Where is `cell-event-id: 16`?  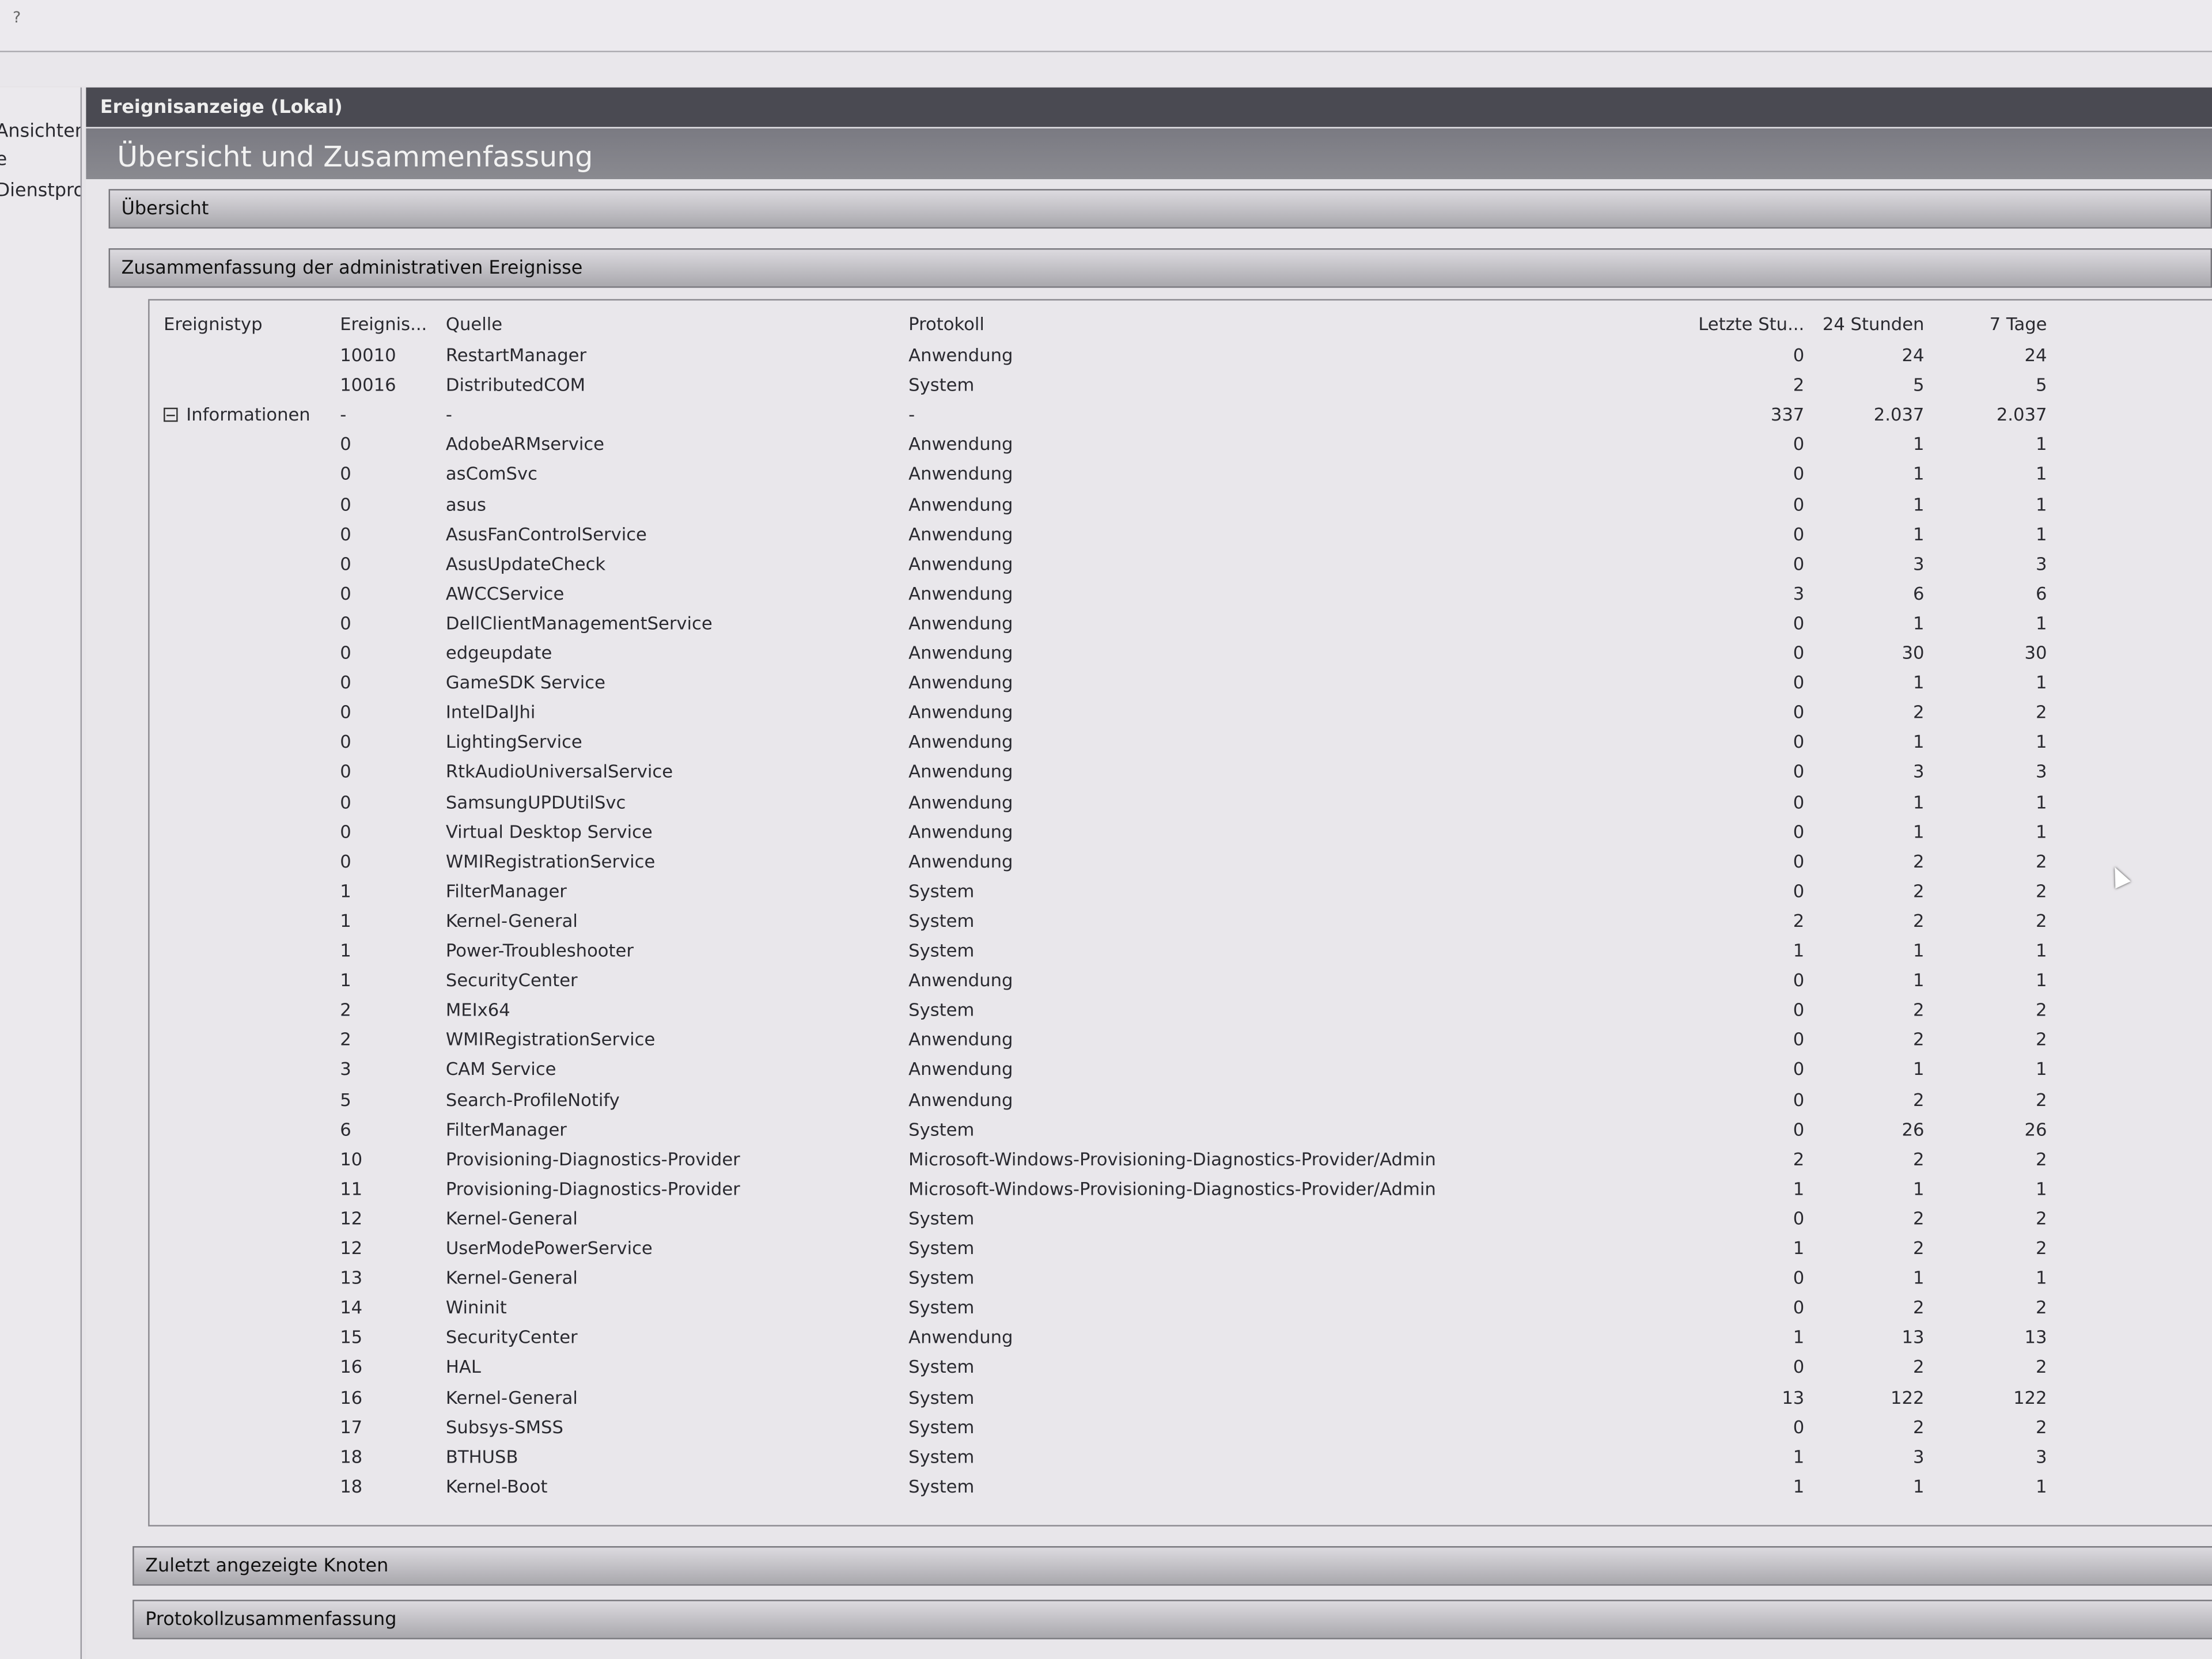
cell-event-id: 16 is located at coordinates (351, 1367).